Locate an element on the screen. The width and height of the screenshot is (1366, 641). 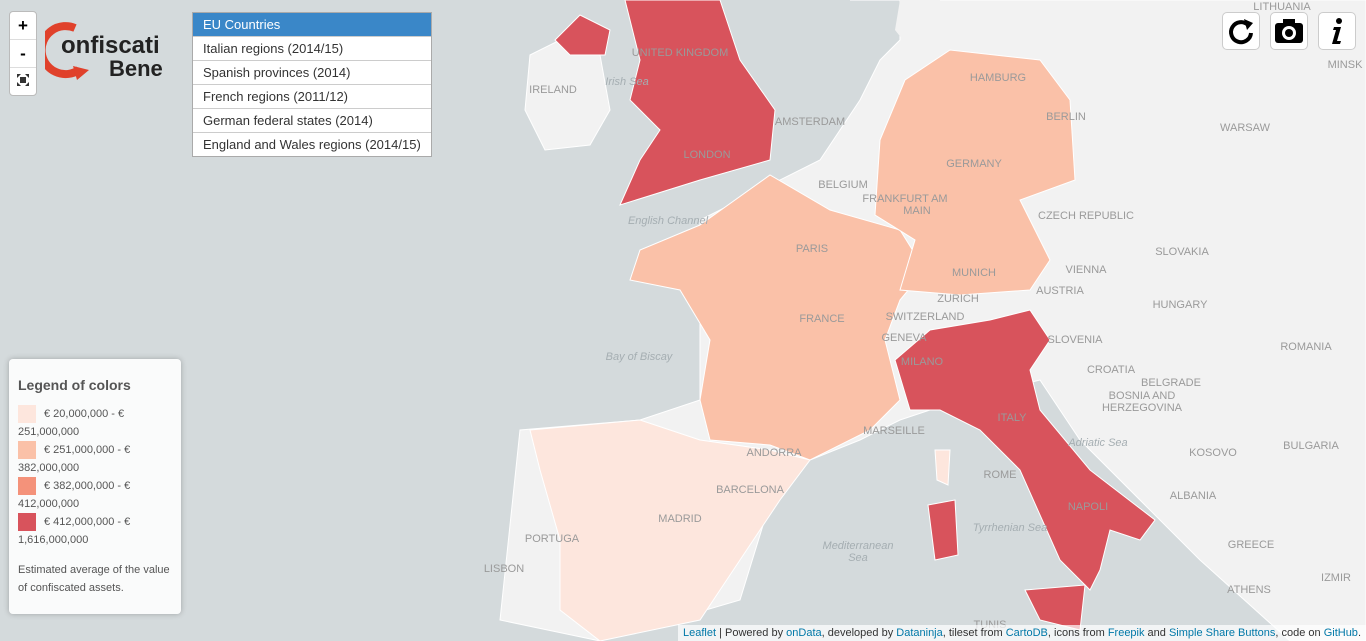
map-label: Sea is located at coordinates (858, 558).